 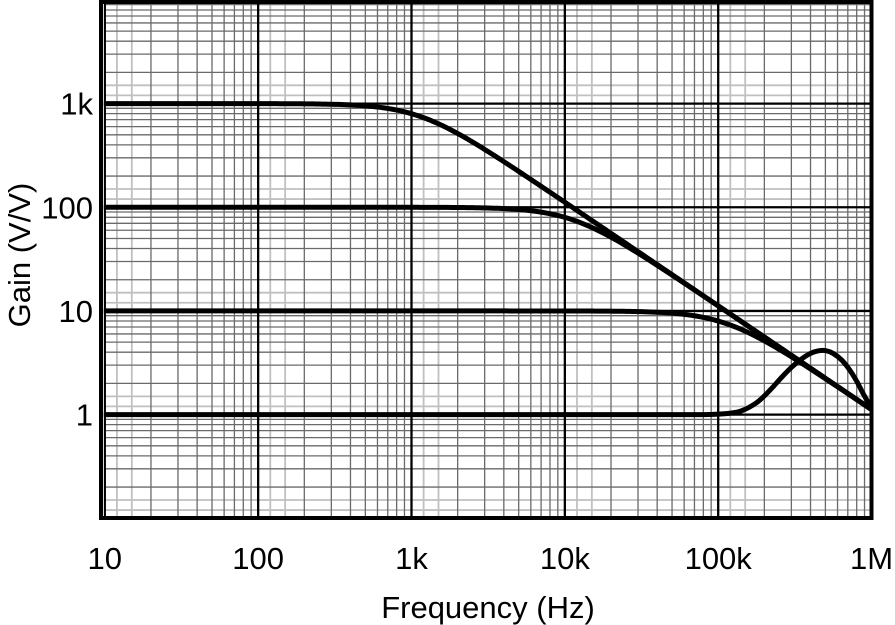 I want to click on y-tick-label: 1k, so click(x=76, y=104).